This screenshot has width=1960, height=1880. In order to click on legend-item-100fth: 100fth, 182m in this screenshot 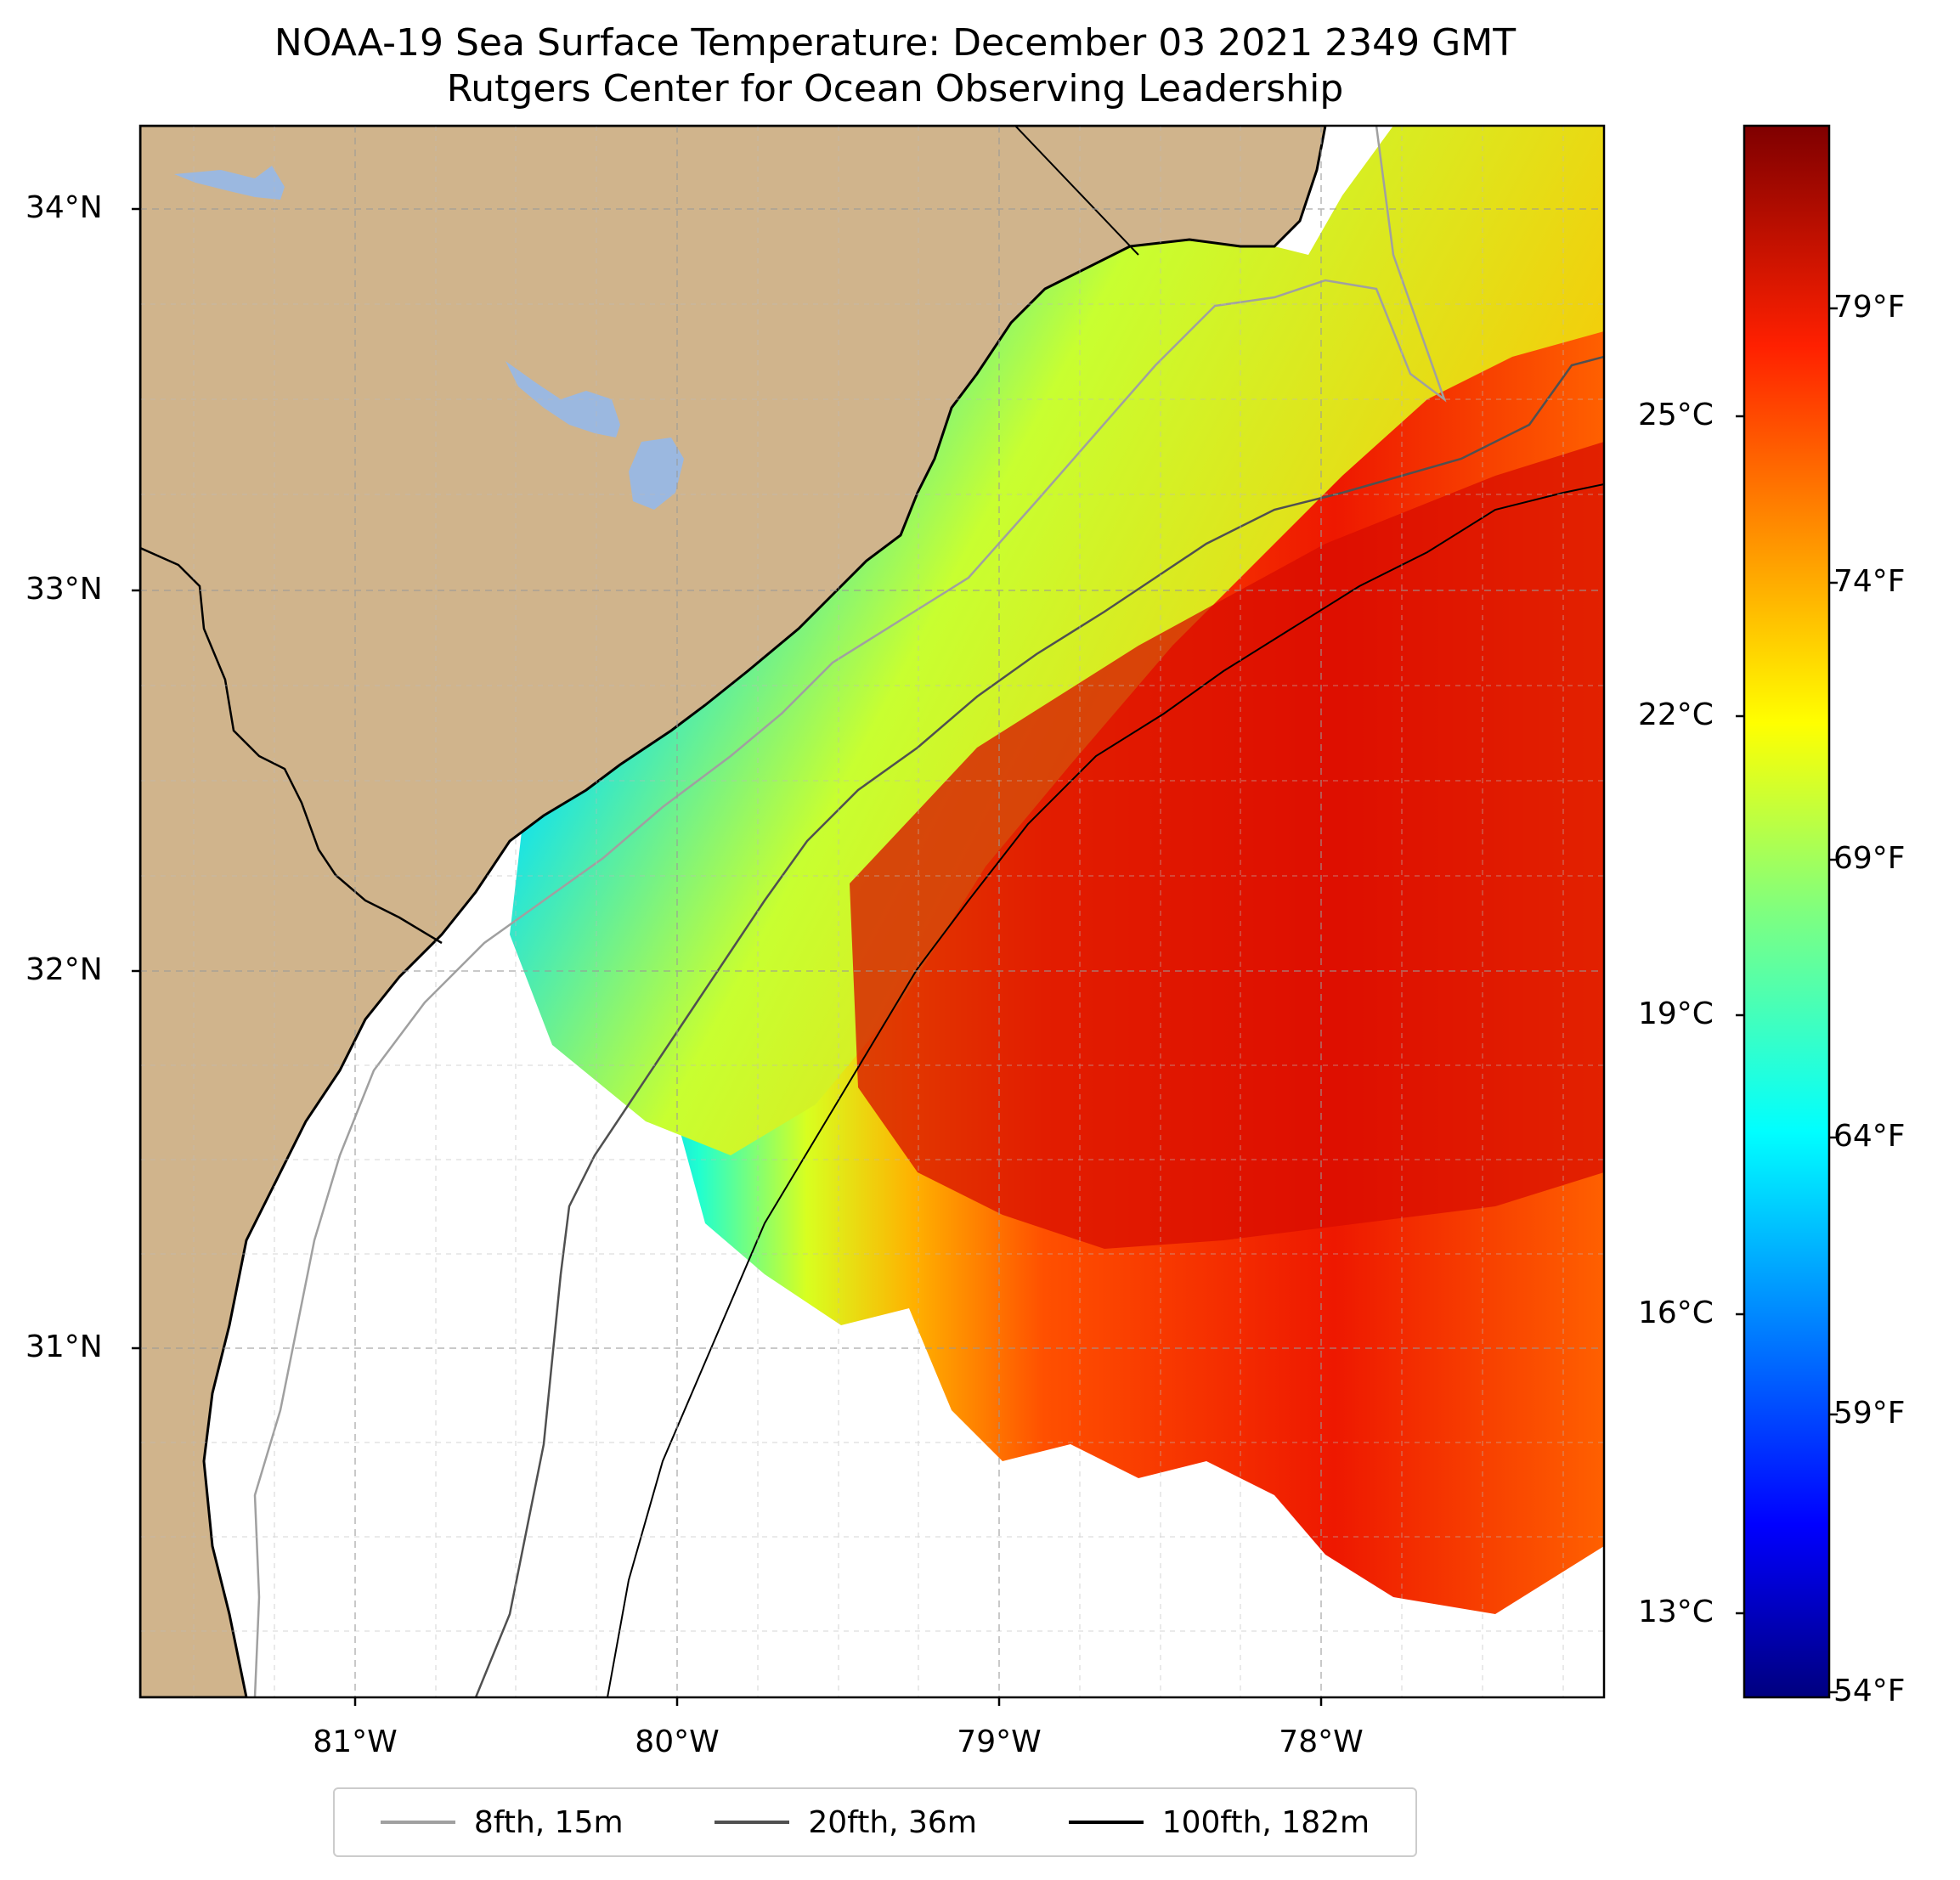, I will do `click(1219, 1822)`.